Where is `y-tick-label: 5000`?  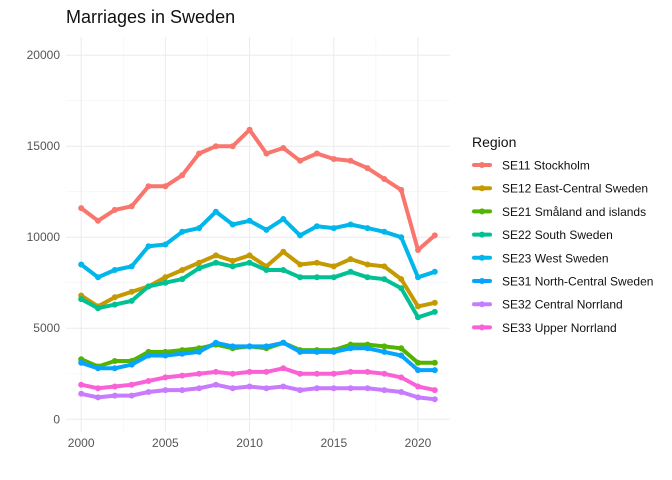
y-tick-label: 5000 is located at coordinates (46, 328).